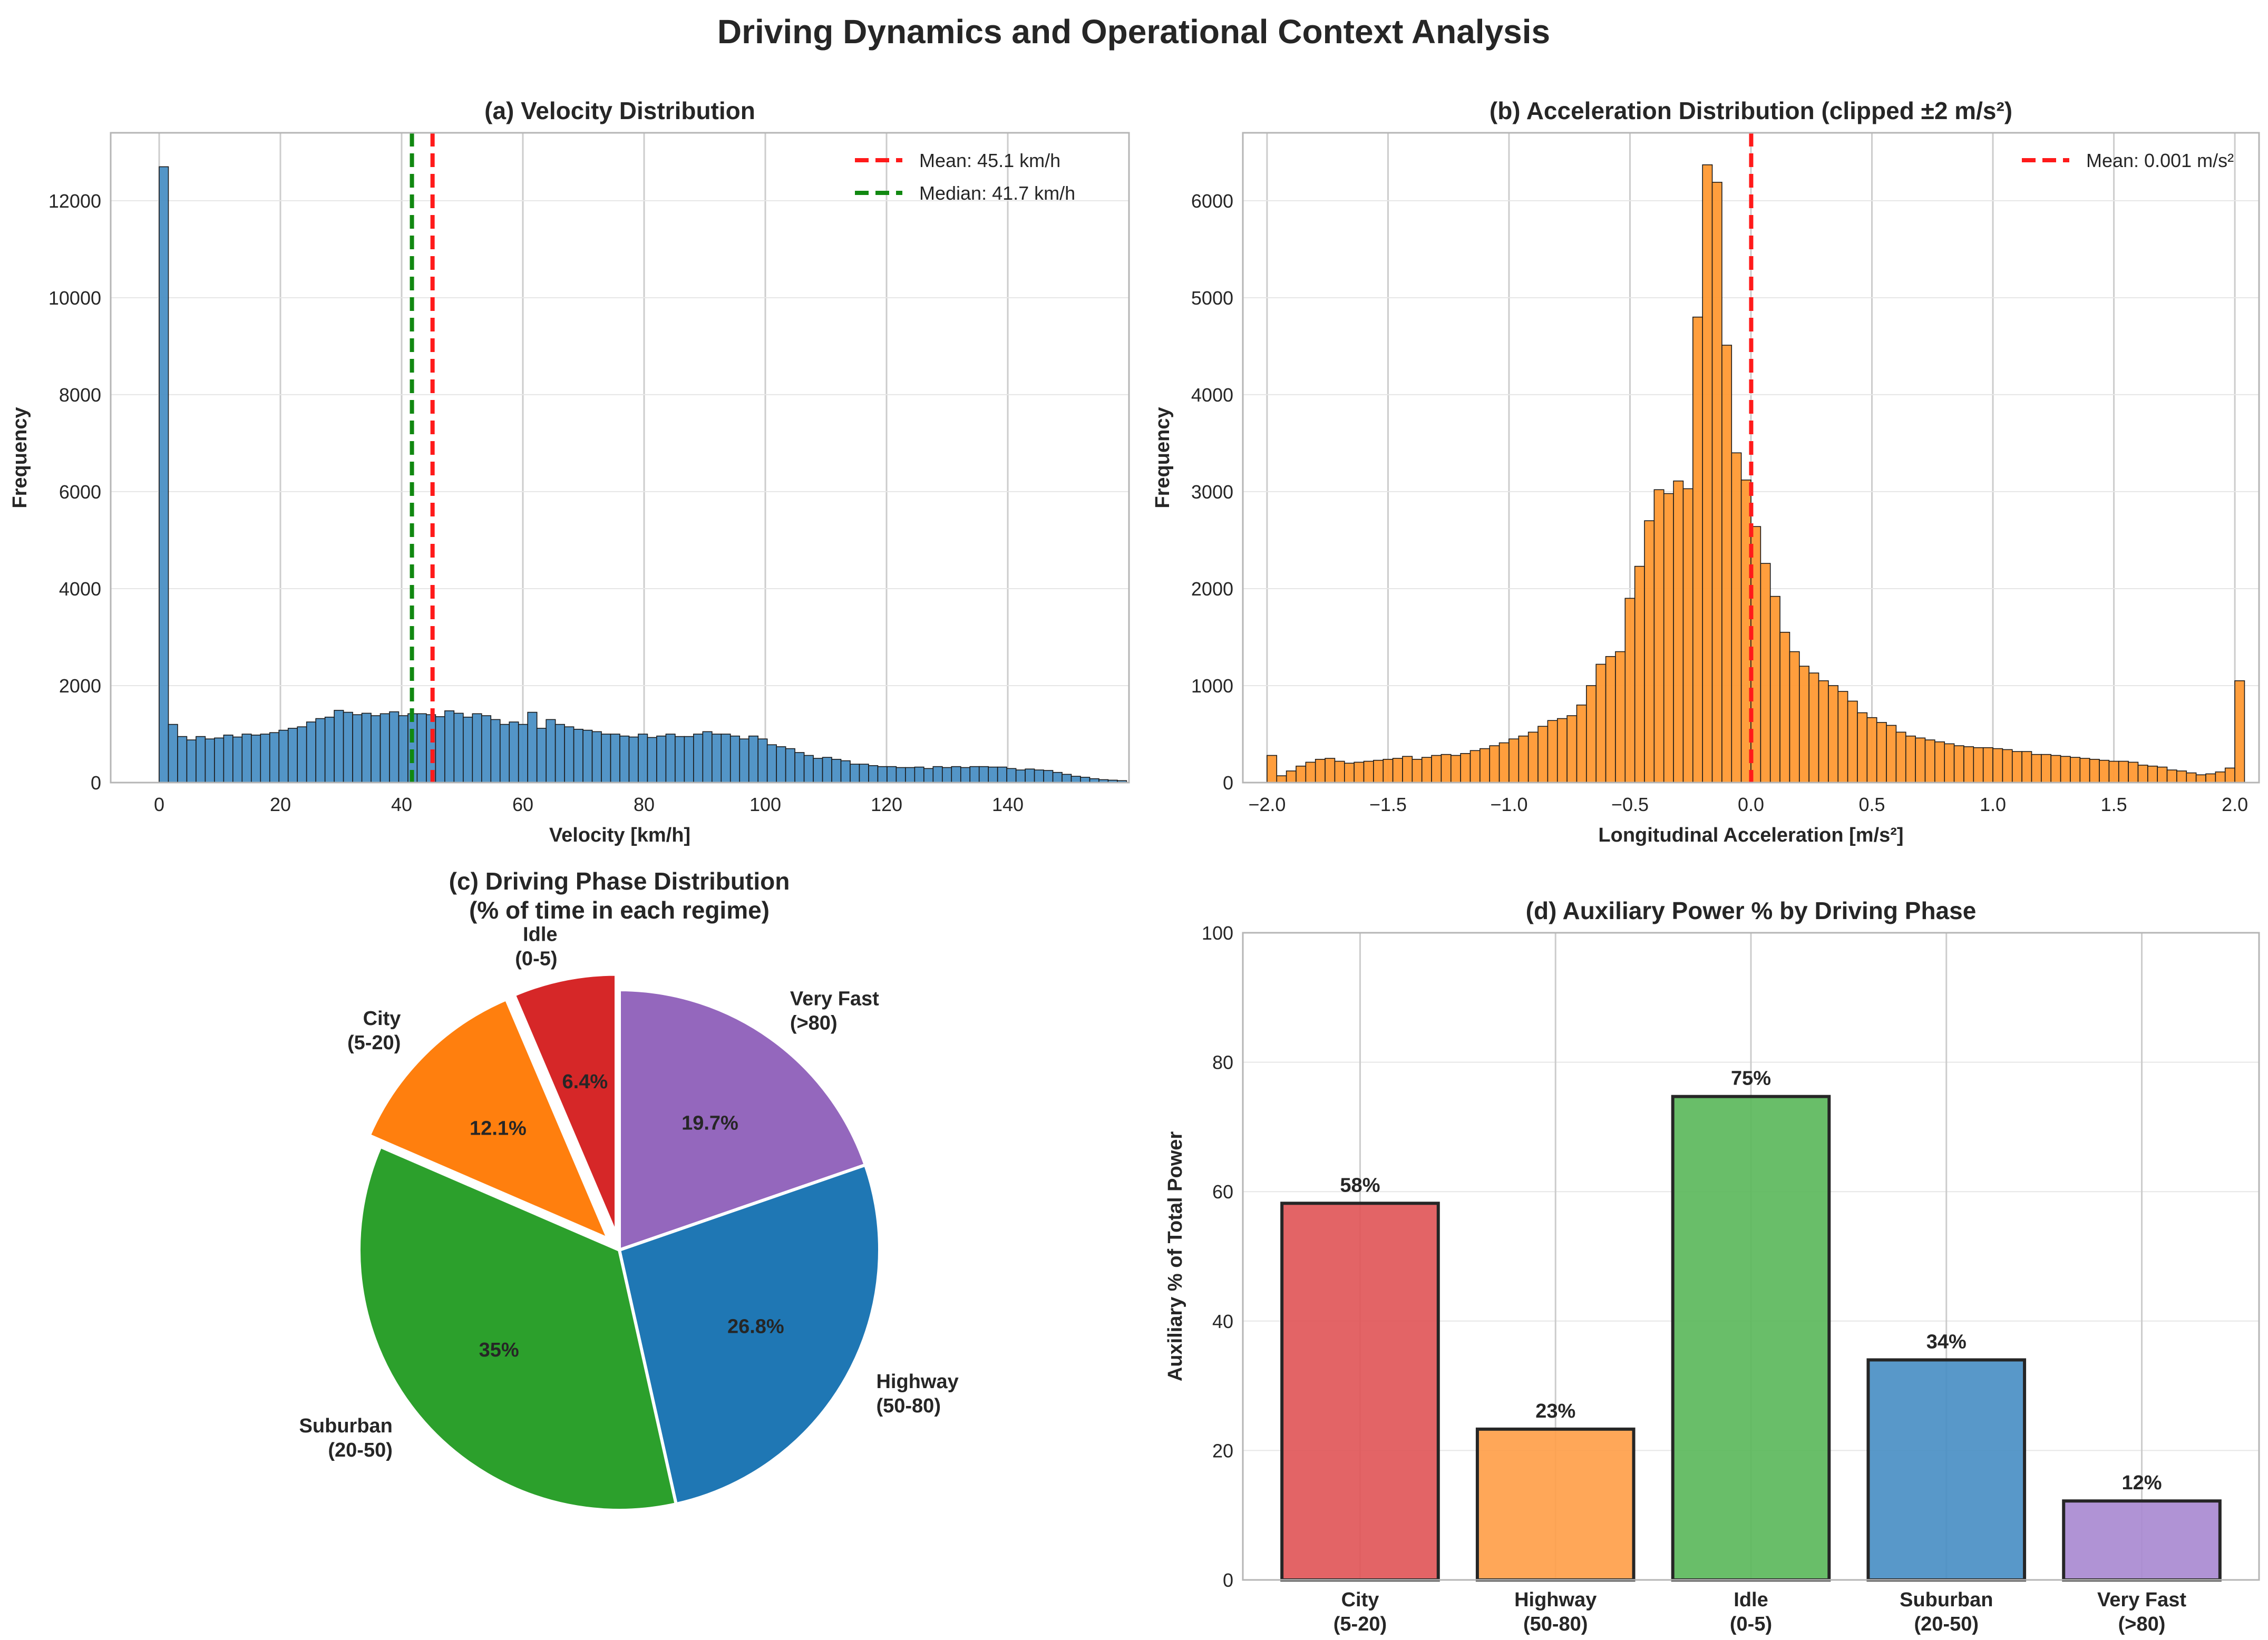 The width and height of the screenshot is (2268, 1640). What do you see at coordinates (2114, 804) in the screenshot?
I see `x-tick-label: 1.5` at bounding box center [2114, 804].